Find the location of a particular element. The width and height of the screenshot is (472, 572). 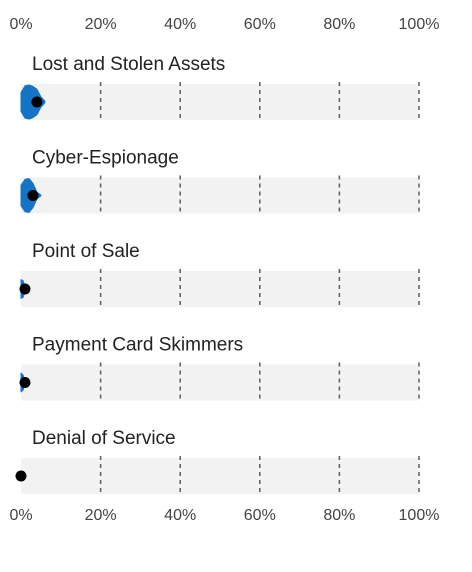

panel-title: Lost and Stolen Assets is located at coordinates (128, 64).